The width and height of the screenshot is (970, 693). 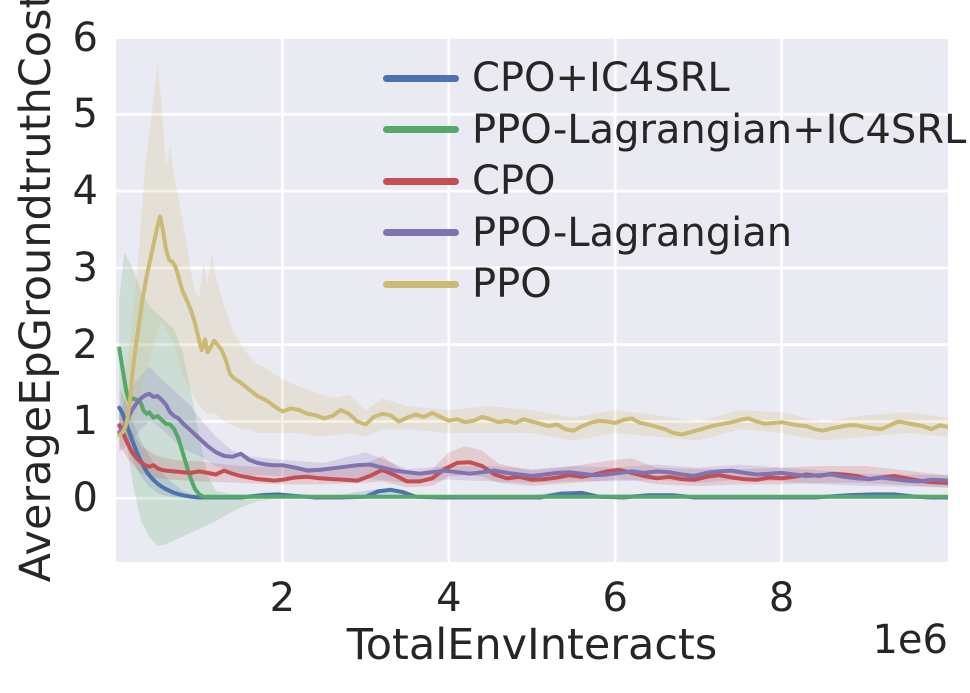 I want to click on legend-swatch-ppo-lagrangian, so click(x=421, y=232).